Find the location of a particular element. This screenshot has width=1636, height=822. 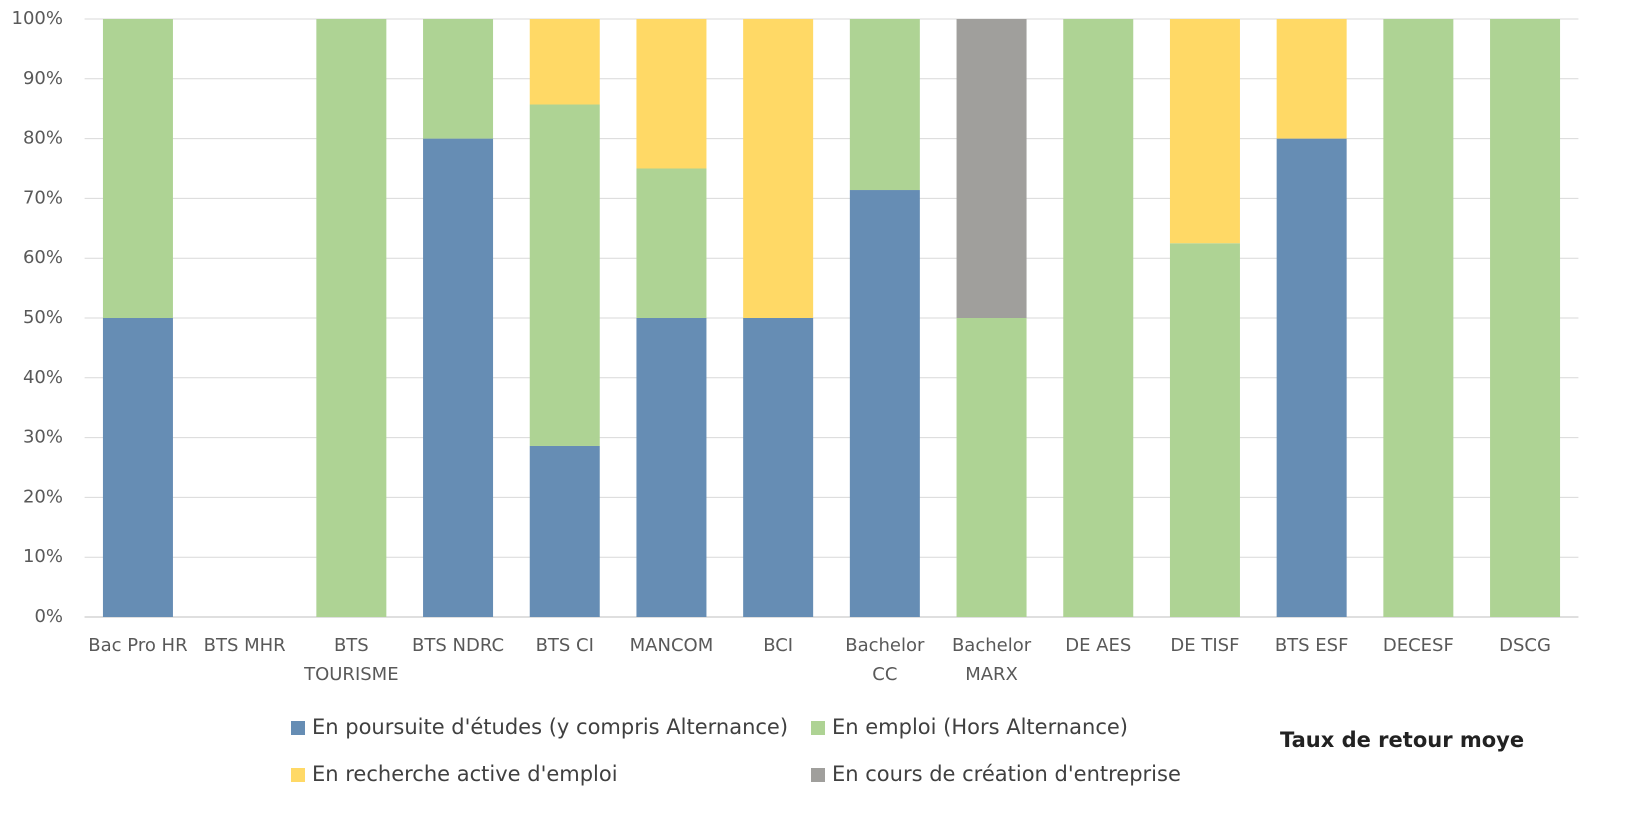

x-tick-label: BTS NDRC is located at coordinates (458, 645).